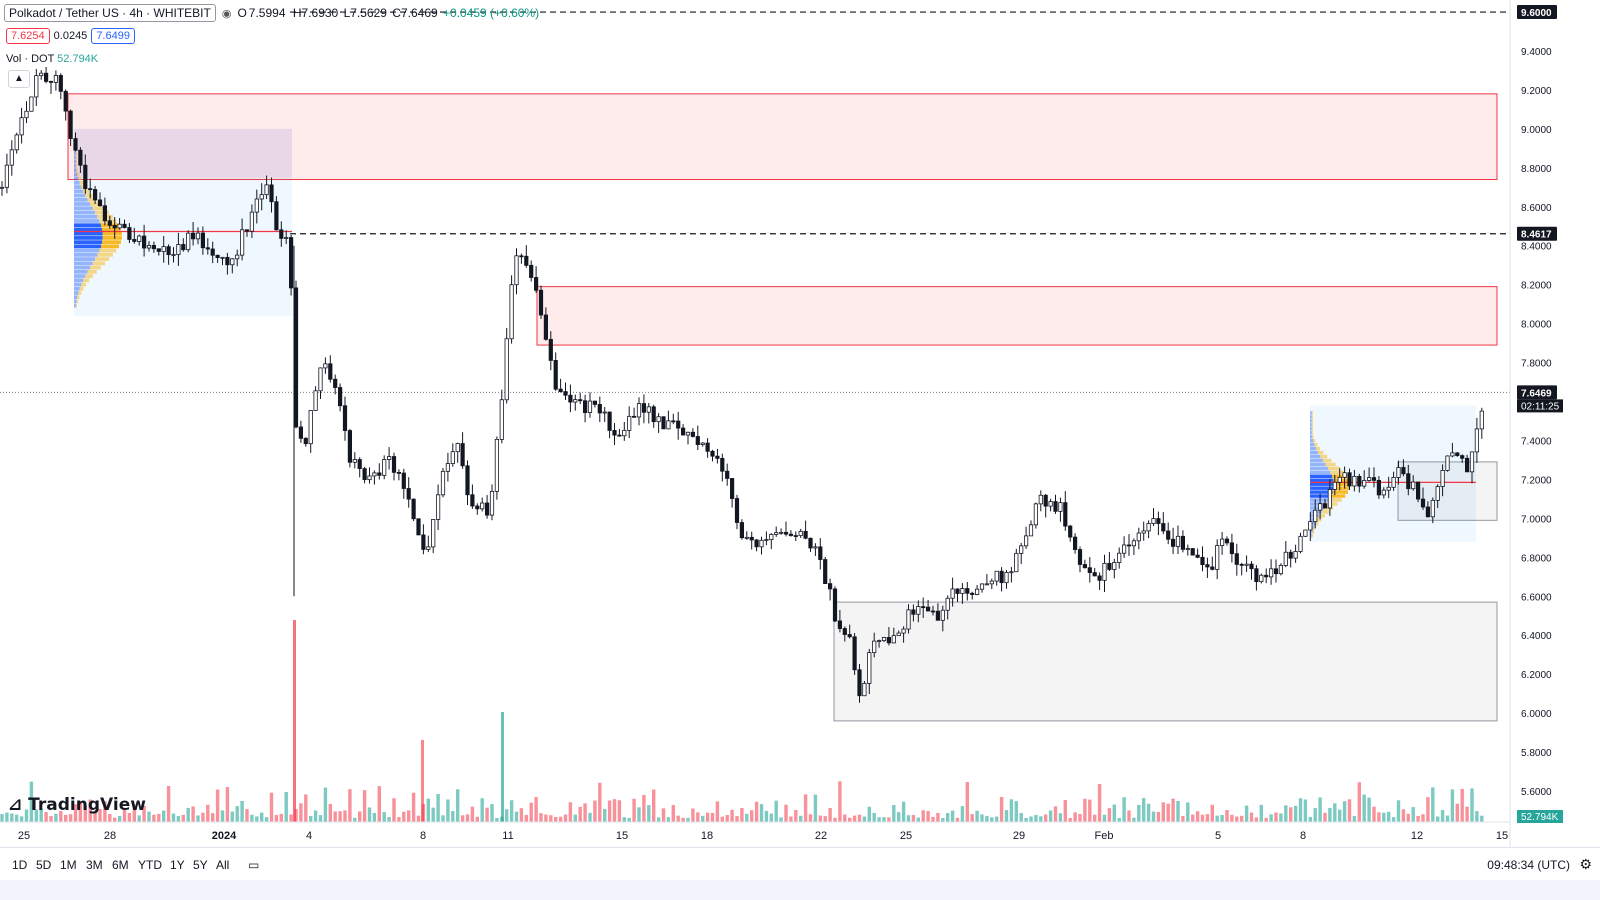  Describe the element at coordinates (755, 831) in the screenshot. I see `time-axis: 25 28 2024 4 8 11 15 18 22 25 29 Feb 5 8 12 15` at that location.